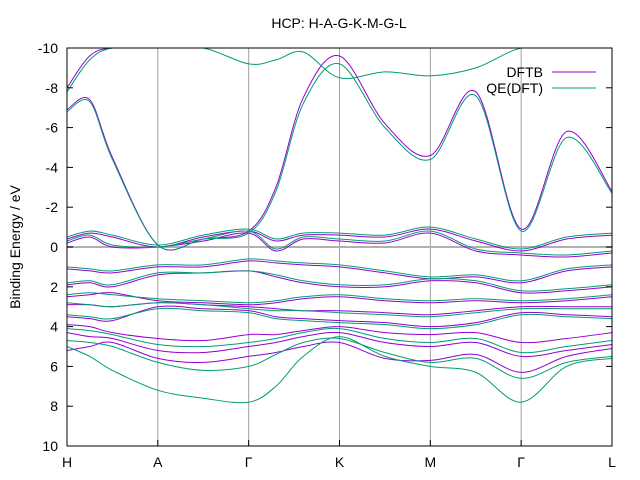 Image resolution: width=640 pixels, height=480 pixels. What do you see at coordinates (54, 327) in the screenshot?
I see `y-tick-label-7: 4` at bounding box center [54, 327].